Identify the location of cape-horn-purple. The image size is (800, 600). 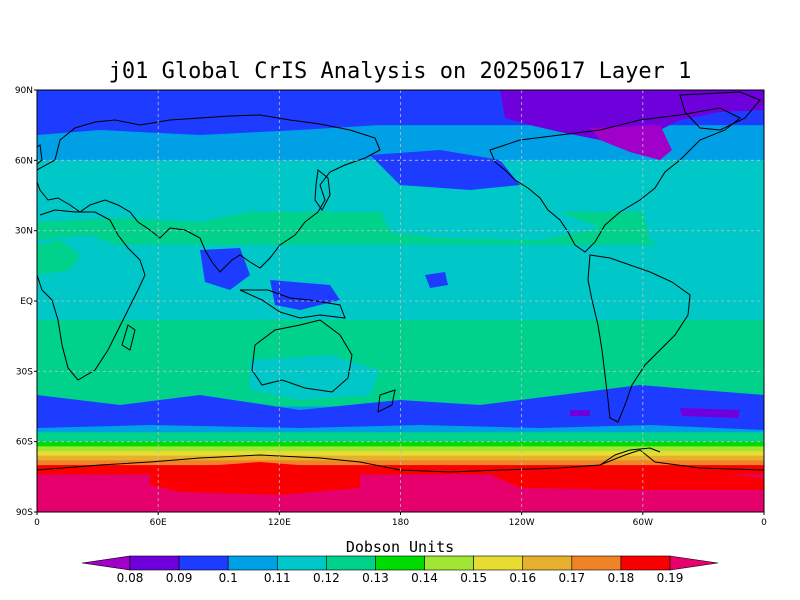
(580, 413).